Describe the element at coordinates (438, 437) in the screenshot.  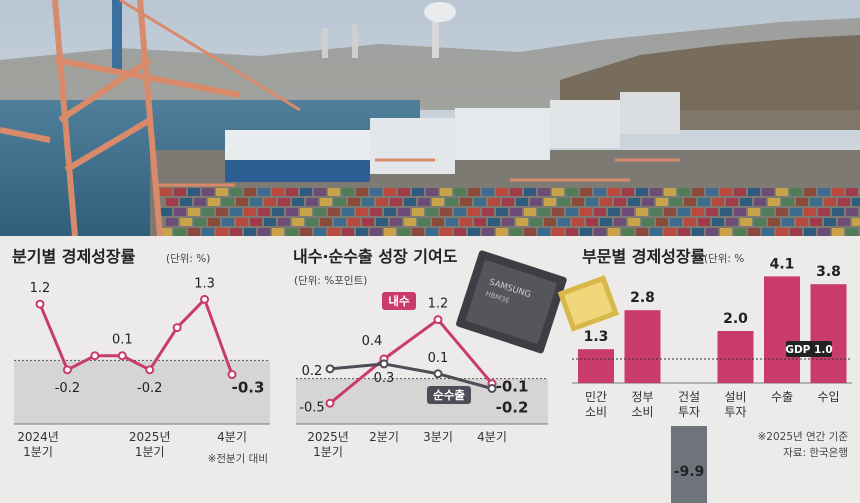
I see `x-tick-label: 3분기` at that location.